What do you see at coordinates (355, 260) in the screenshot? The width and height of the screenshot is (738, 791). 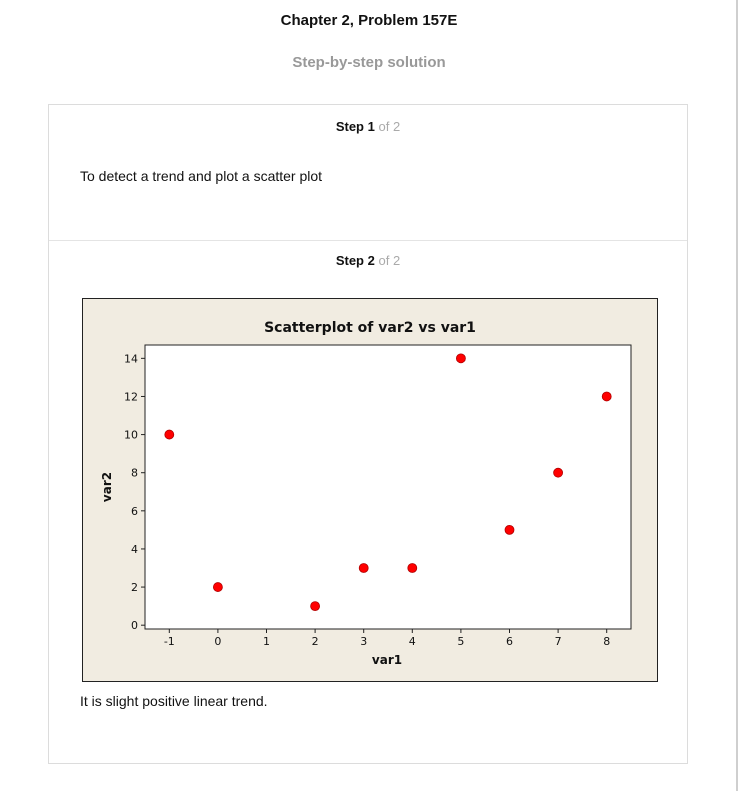 I see `step-2-label: Step 2` at bounding box center [355, 260].